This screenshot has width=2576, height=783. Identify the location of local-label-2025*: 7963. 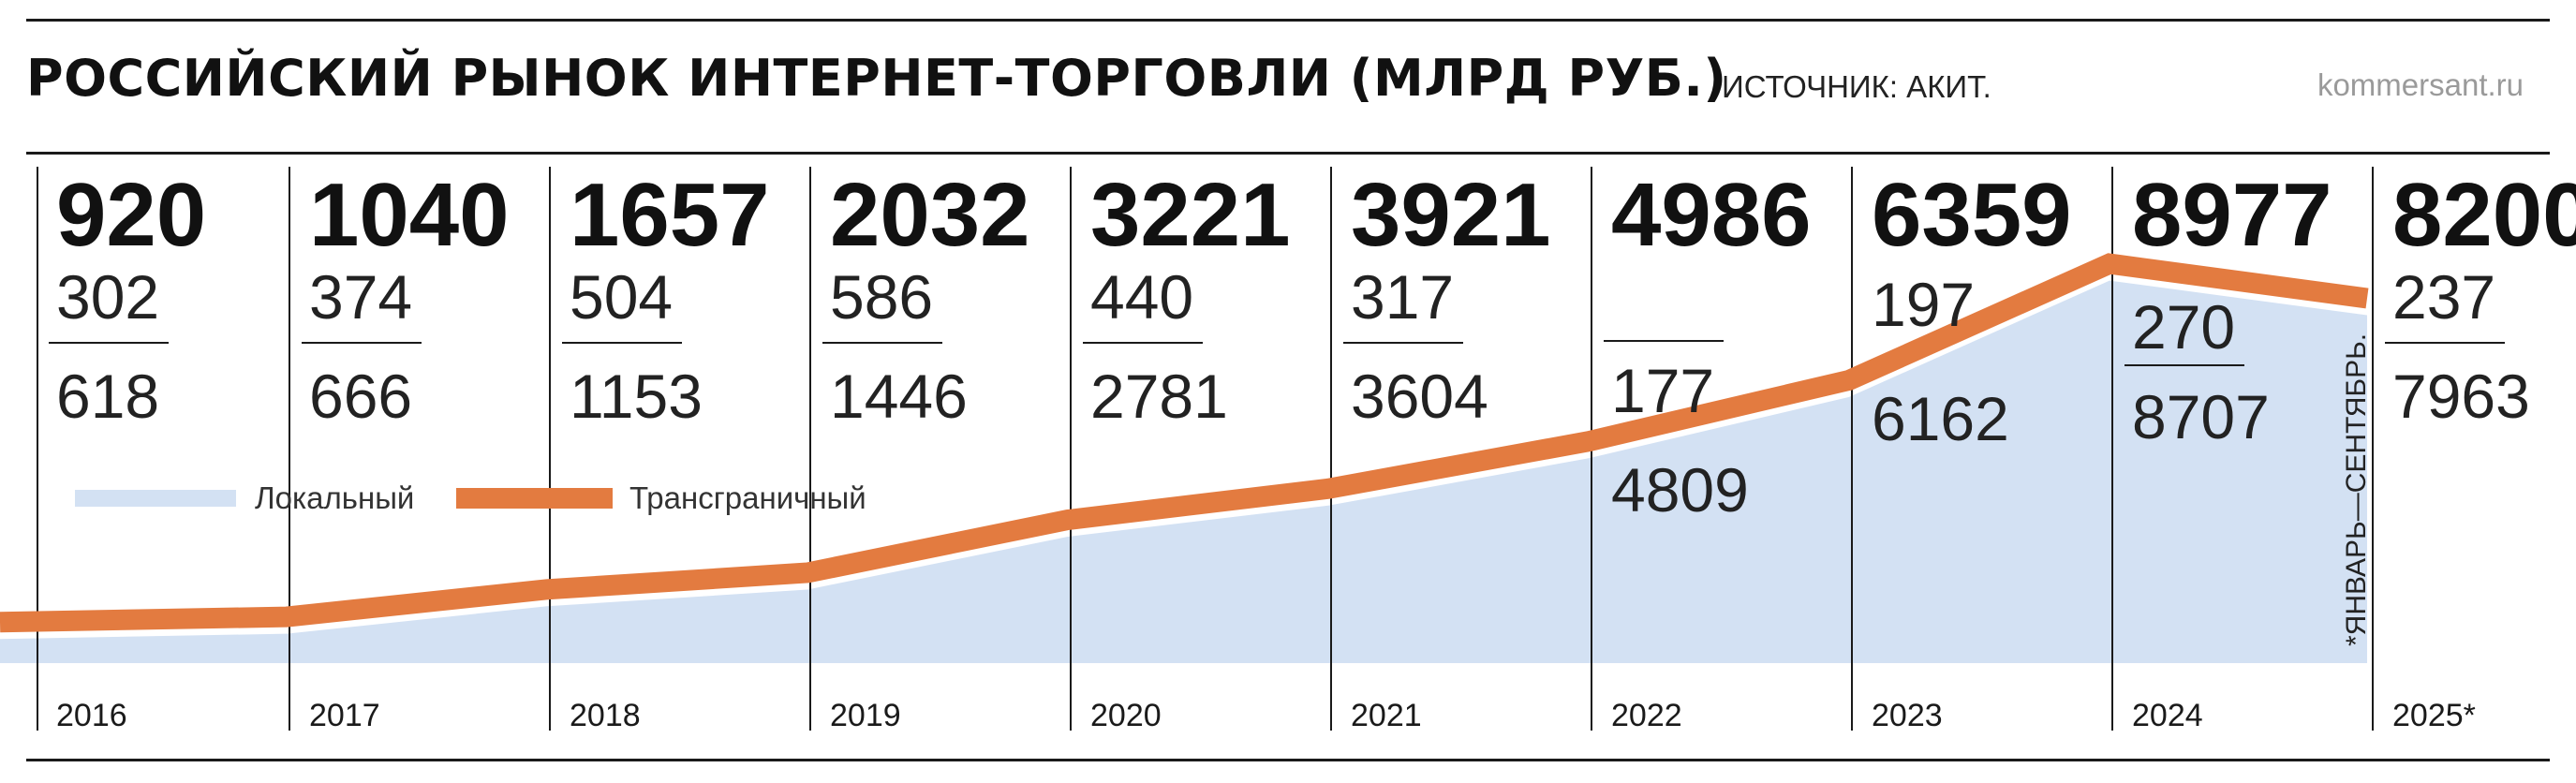
(2461, 396).